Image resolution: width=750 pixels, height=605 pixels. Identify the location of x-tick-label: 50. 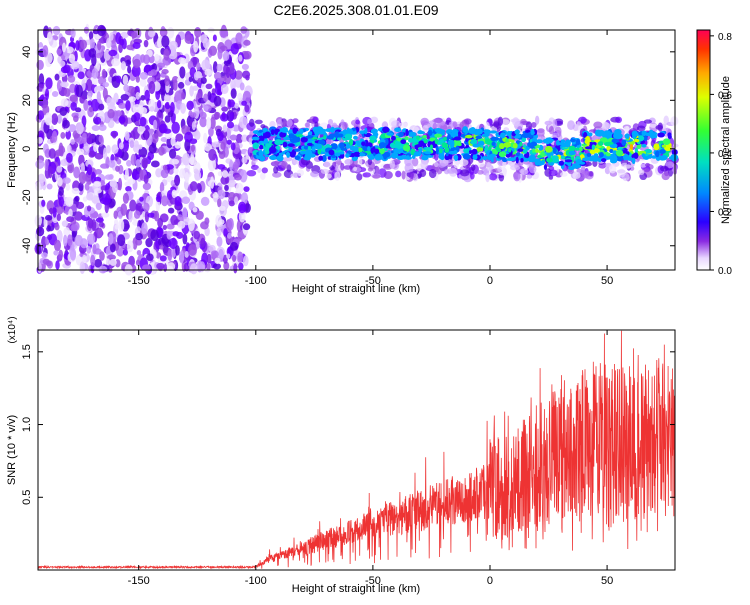
(607, 581).